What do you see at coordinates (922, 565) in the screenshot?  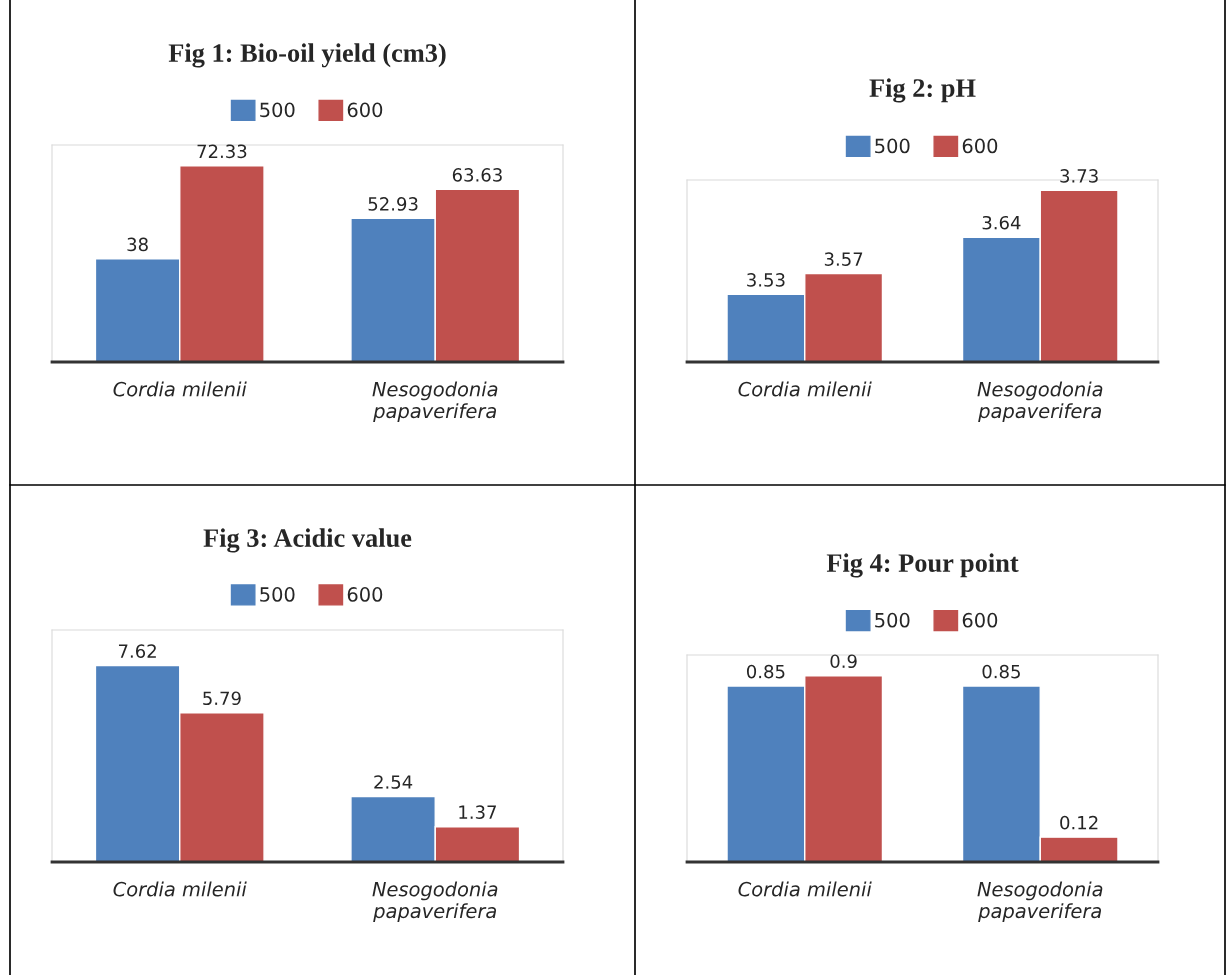 I see `chart-title: Fig 4: Pour point` at bounding box center [922, 565].